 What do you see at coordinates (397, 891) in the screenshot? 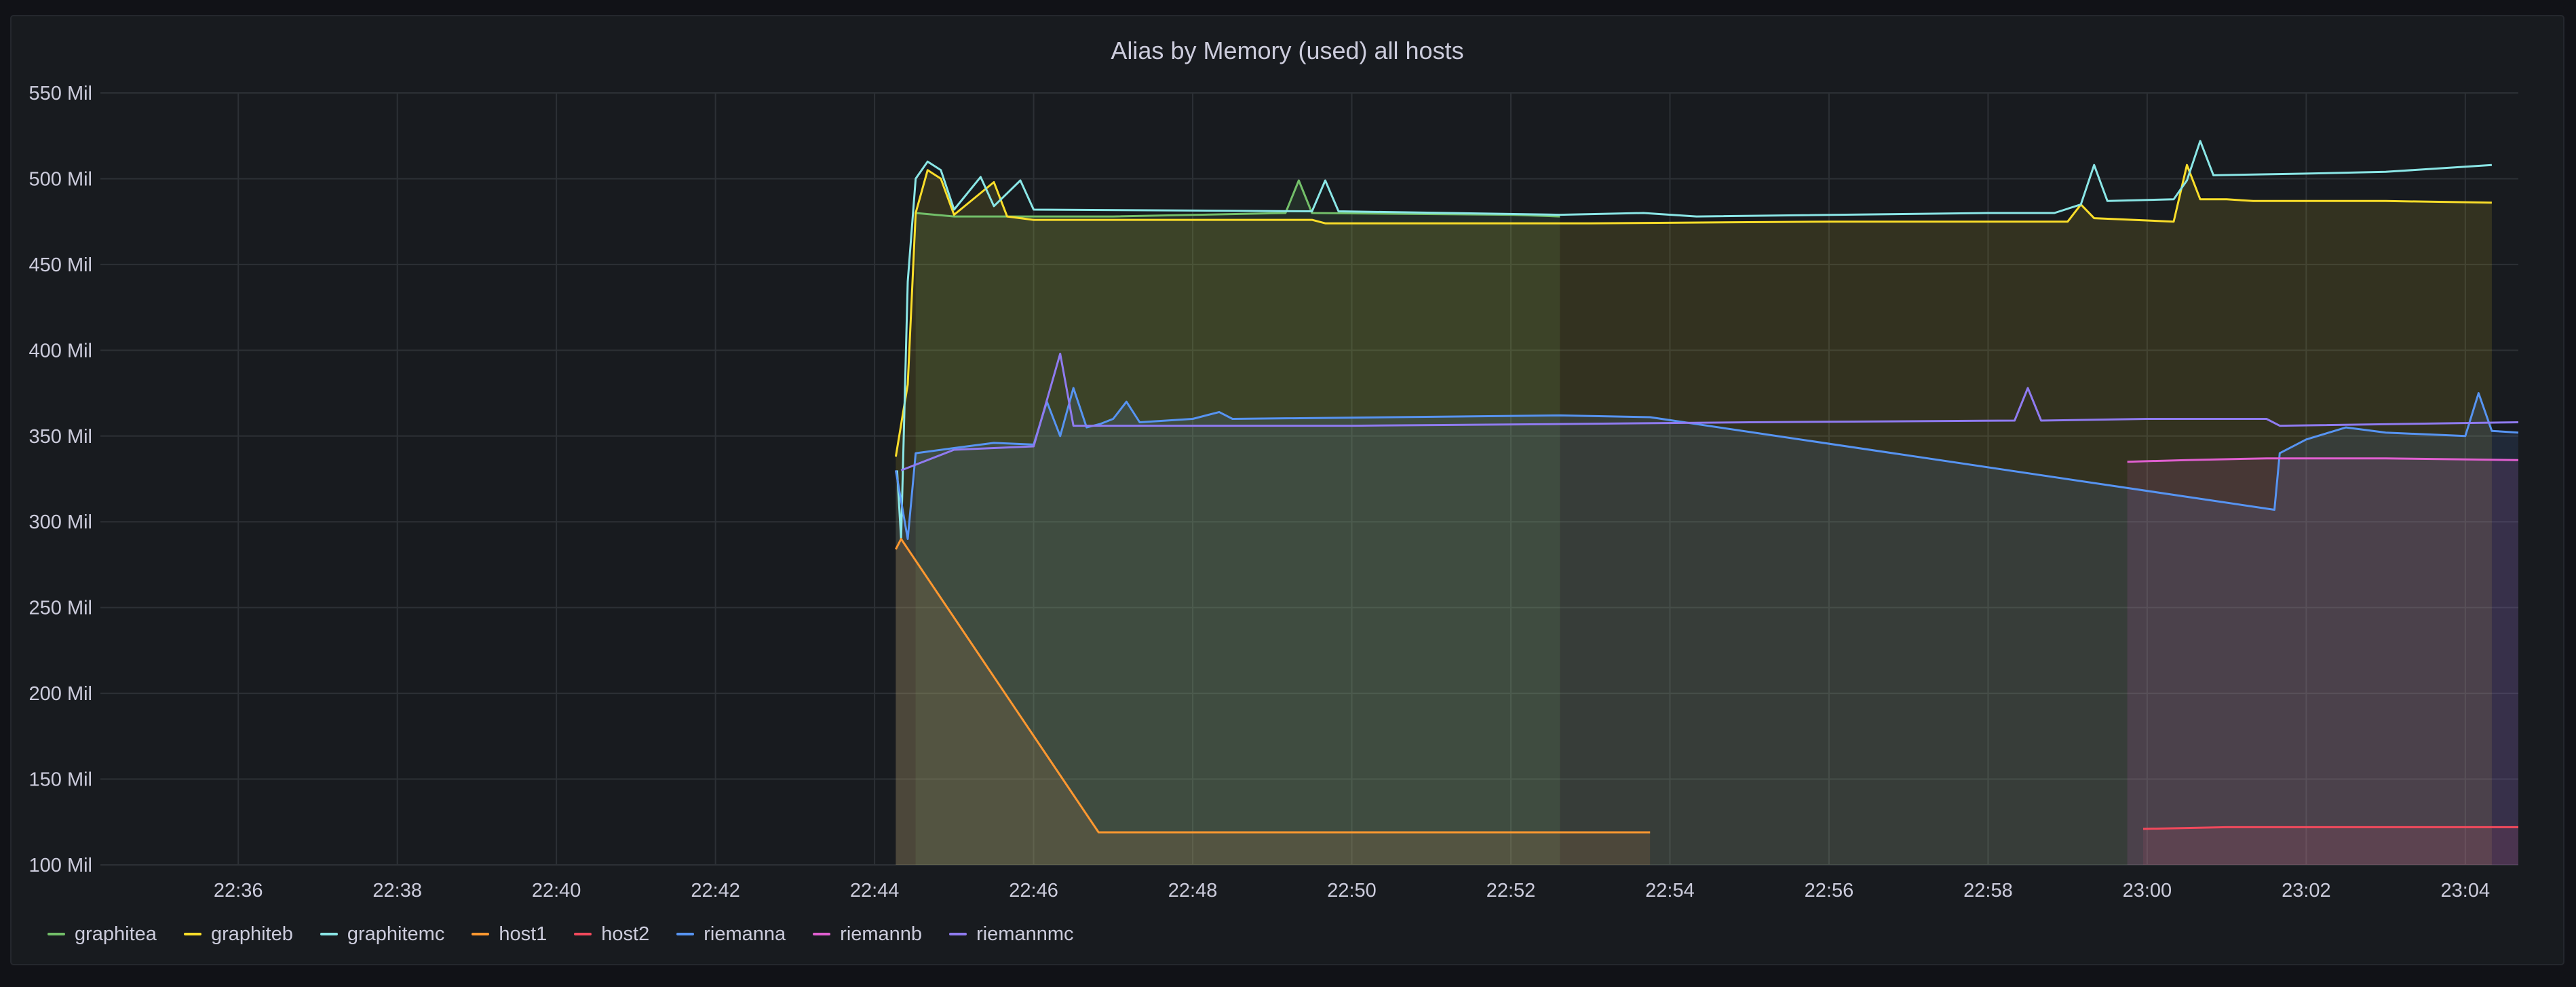
I see `x-tick-label: 22:38` at bounding box center [397, 891].